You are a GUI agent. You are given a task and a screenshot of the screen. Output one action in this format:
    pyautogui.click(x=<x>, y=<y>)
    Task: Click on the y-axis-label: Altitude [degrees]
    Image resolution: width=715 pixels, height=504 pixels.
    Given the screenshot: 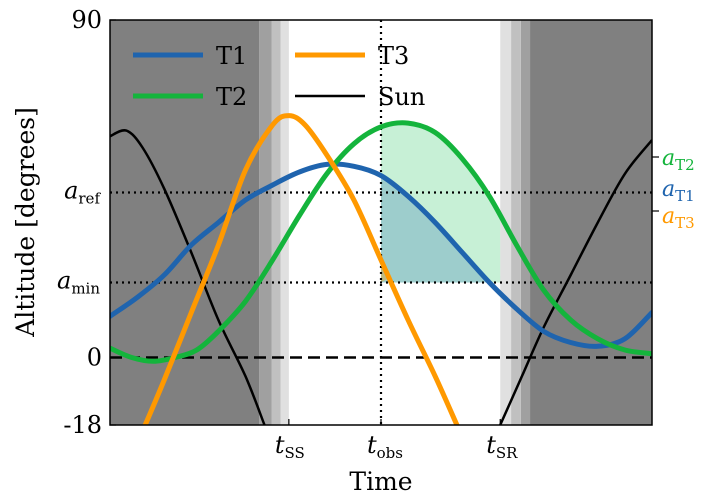 What is the action you would take?
    pyautogui.click(x=25, y=222)
    